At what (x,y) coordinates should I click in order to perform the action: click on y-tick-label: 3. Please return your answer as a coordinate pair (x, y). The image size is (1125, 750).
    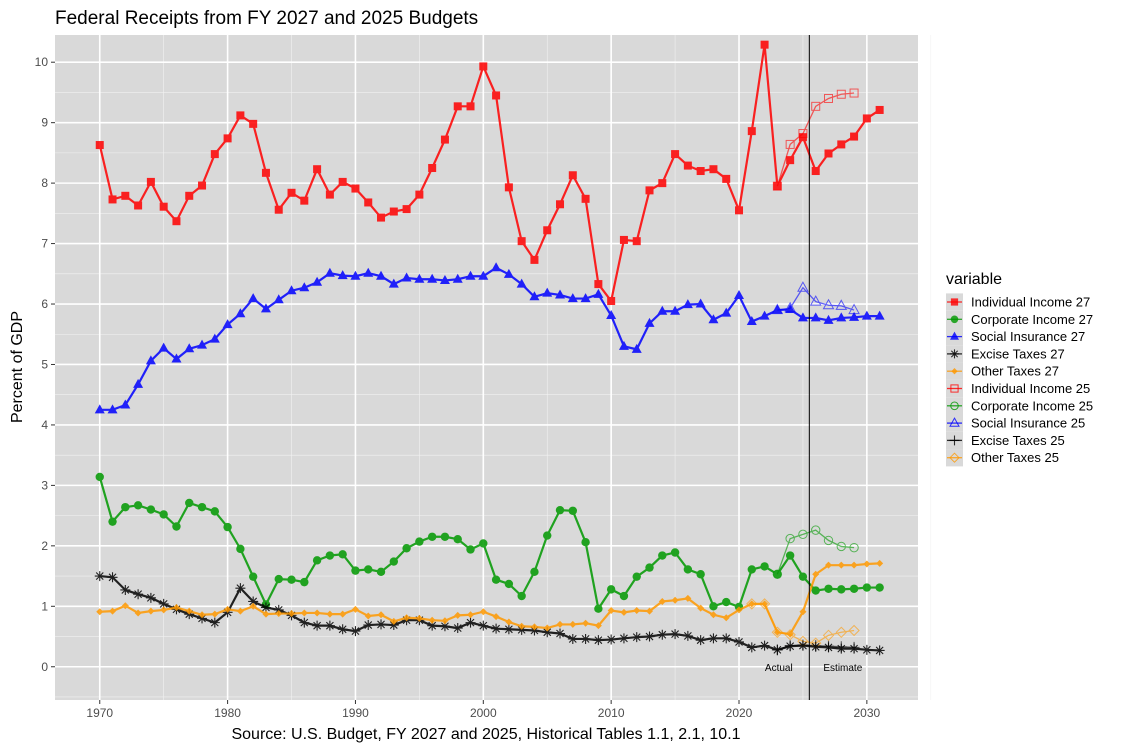
    Looking at the image, I should click on (44, 485).